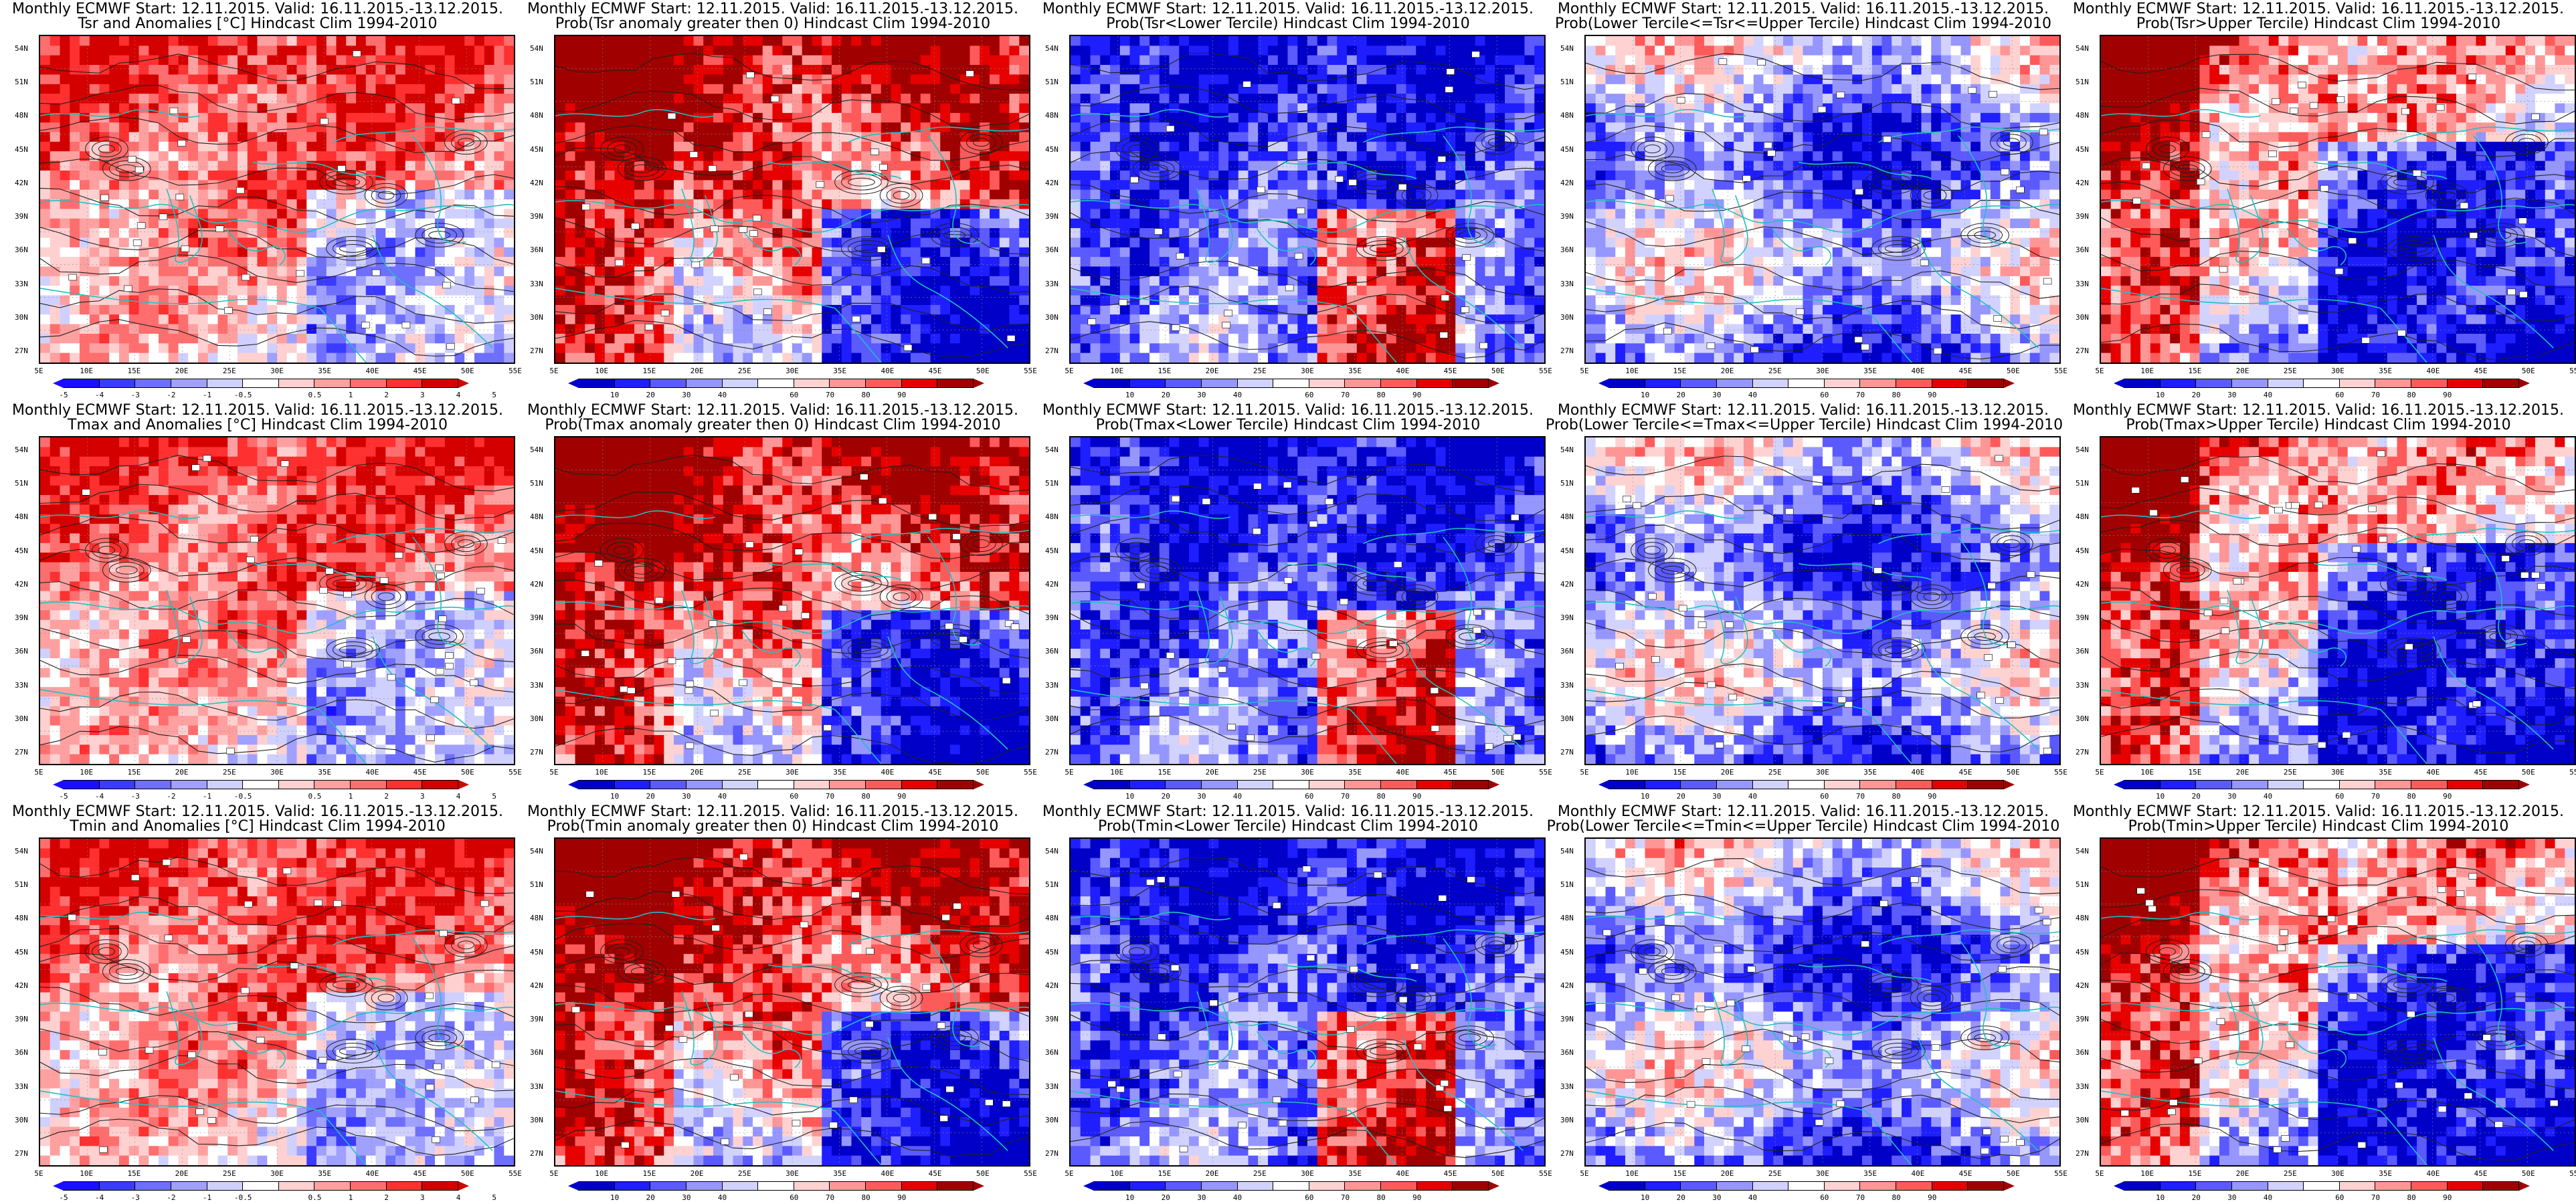  Describe the element at coordinates (1402, 371) in the screenshot. I see `lon-tick-label: 40E` at that location.